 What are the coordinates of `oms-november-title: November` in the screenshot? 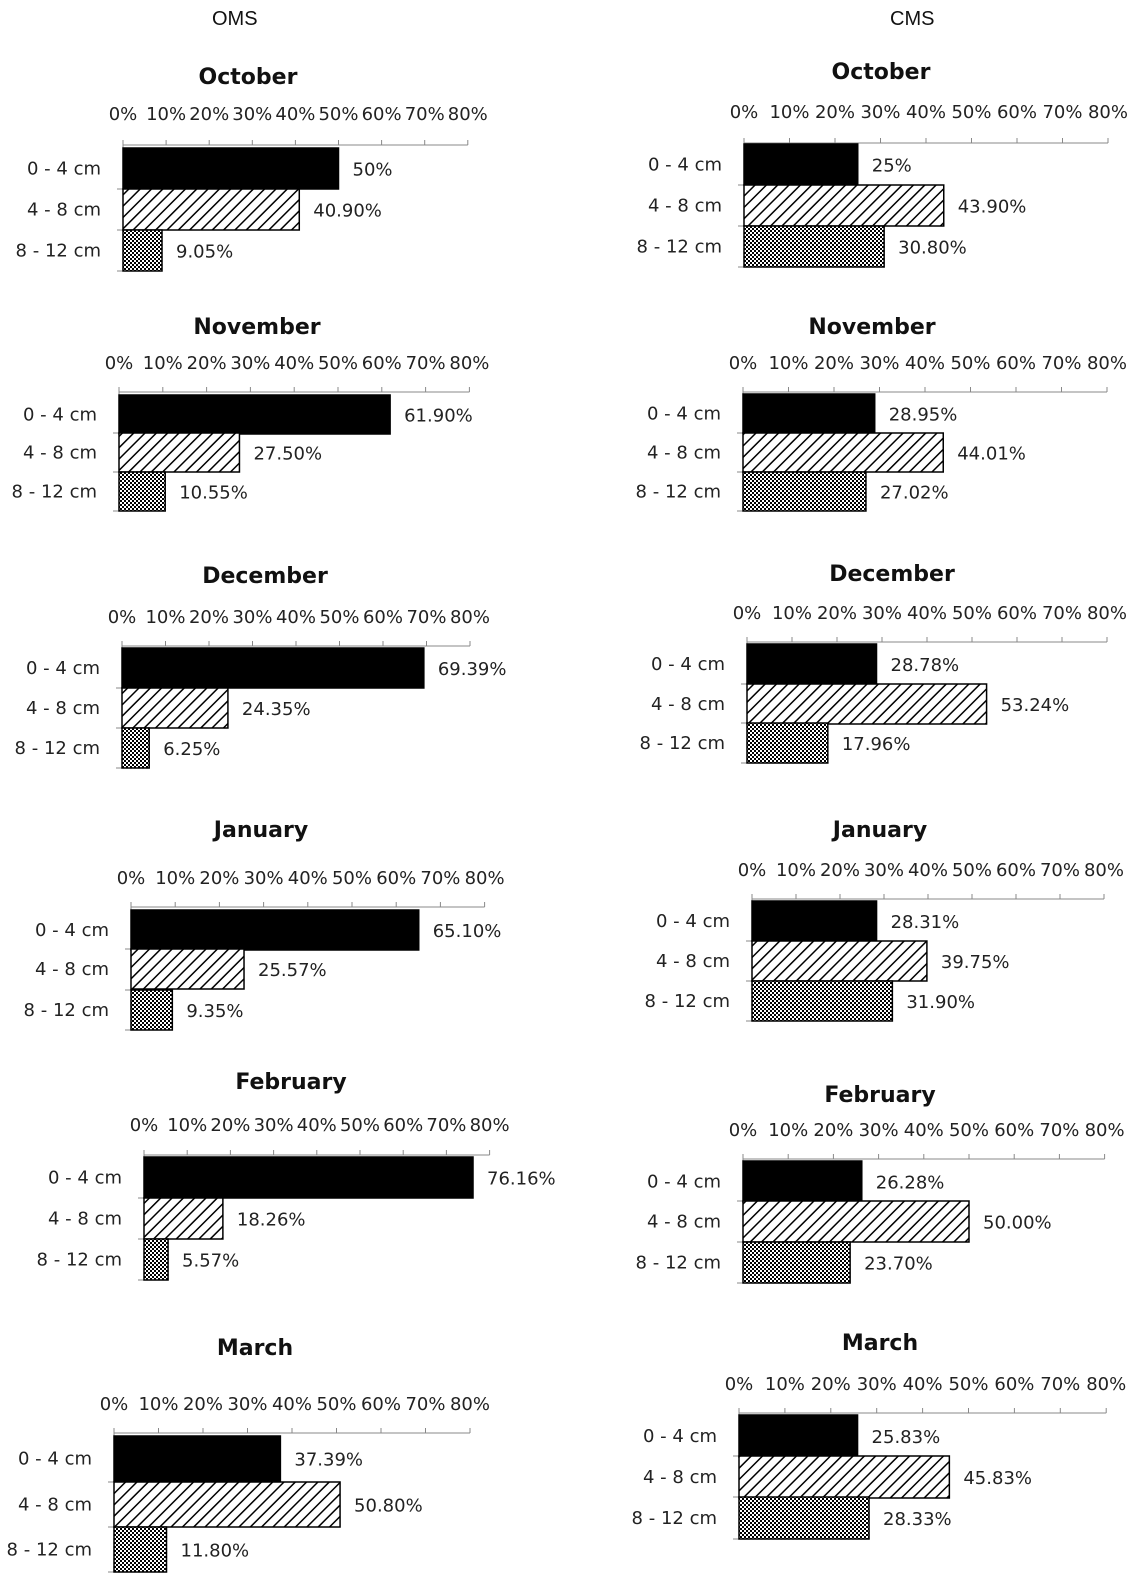 It's located at (256, 327).